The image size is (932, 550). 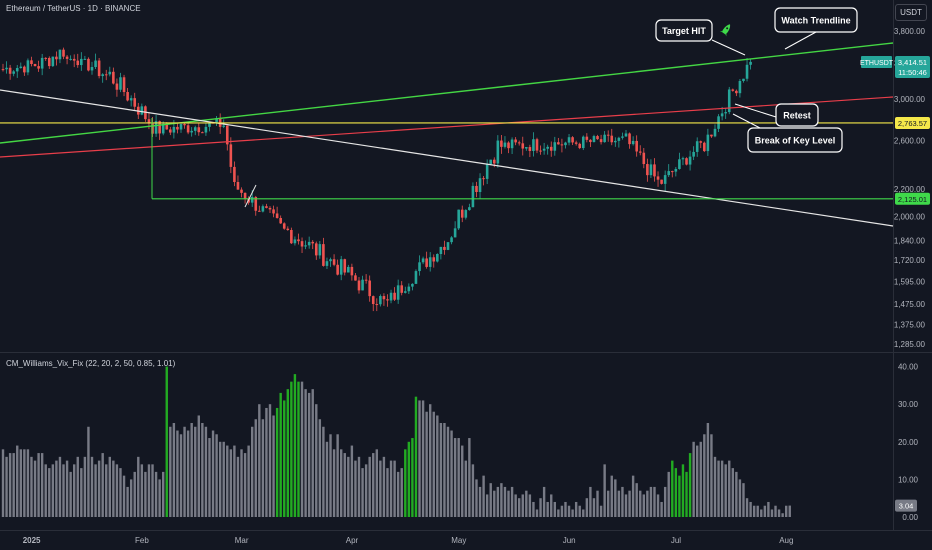 I want to click on time-tick-label: 2025, so click(x=32, y=540).